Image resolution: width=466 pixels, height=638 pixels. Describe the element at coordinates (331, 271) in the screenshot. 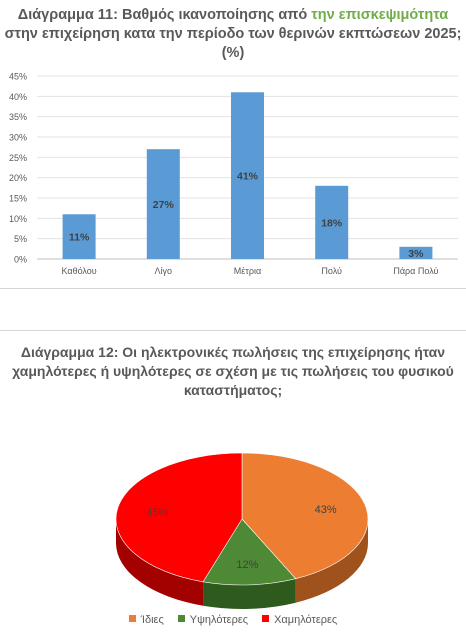

I see `x-tick-label: Πολύ` at that location.